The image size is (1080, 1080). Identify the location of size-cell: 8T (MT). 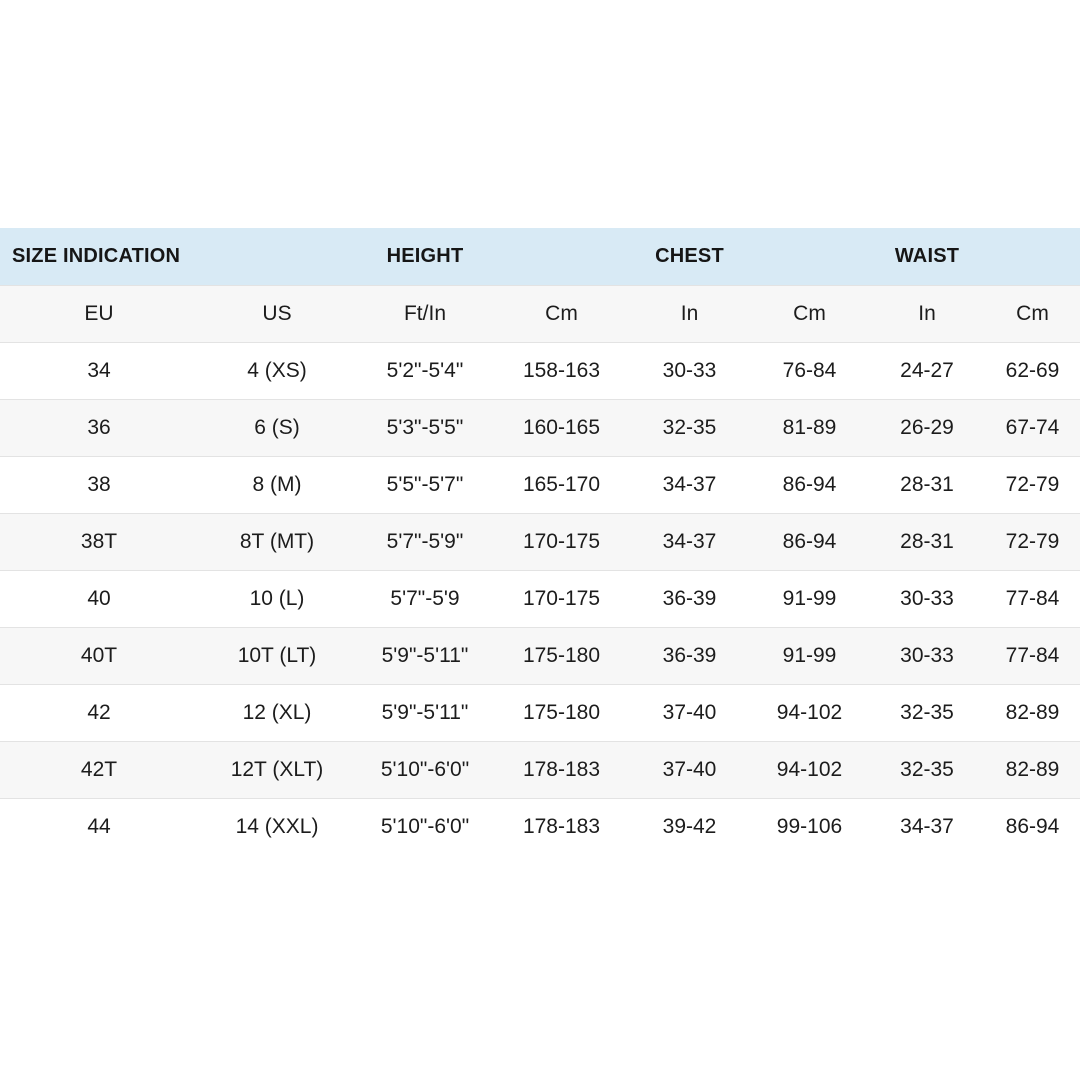
(277, 541).